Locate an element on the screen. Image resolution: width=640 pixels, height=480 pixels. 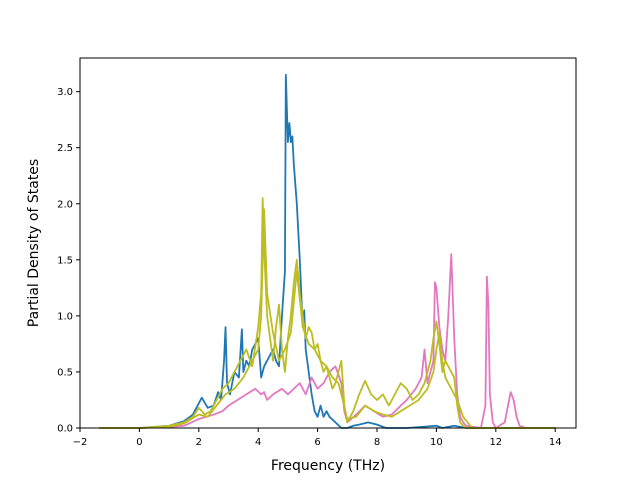
x-tick-label: 10 is located at coordinates (436, 442).